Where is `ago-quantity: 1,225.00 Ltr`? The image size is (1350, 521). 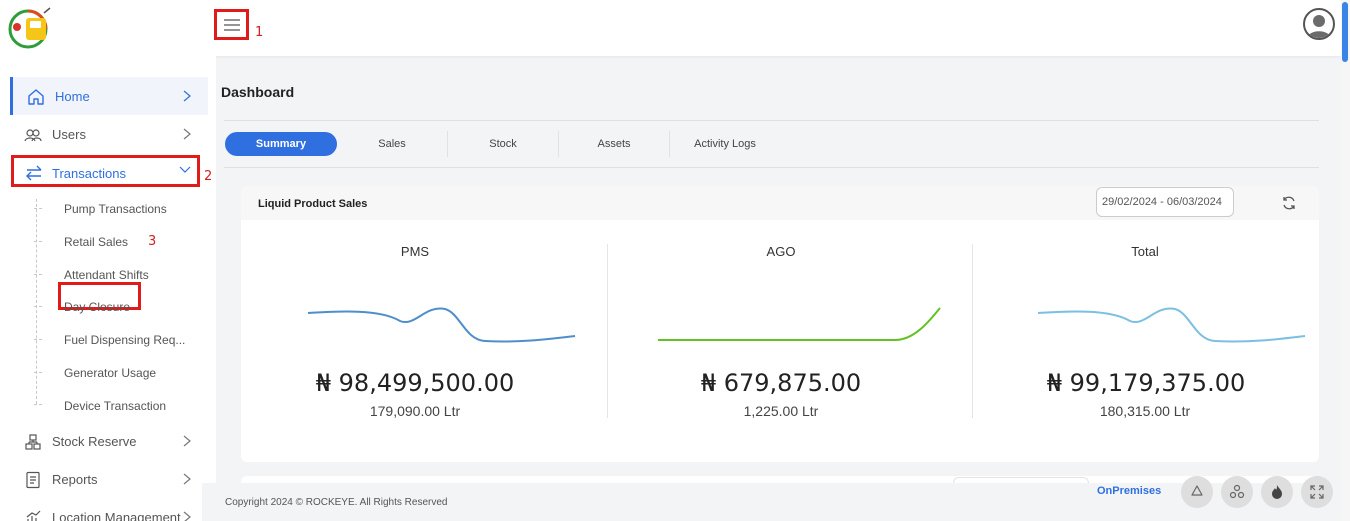
ago-quantity: 1,225.00 Ltr is located at coordinates (781, 411).